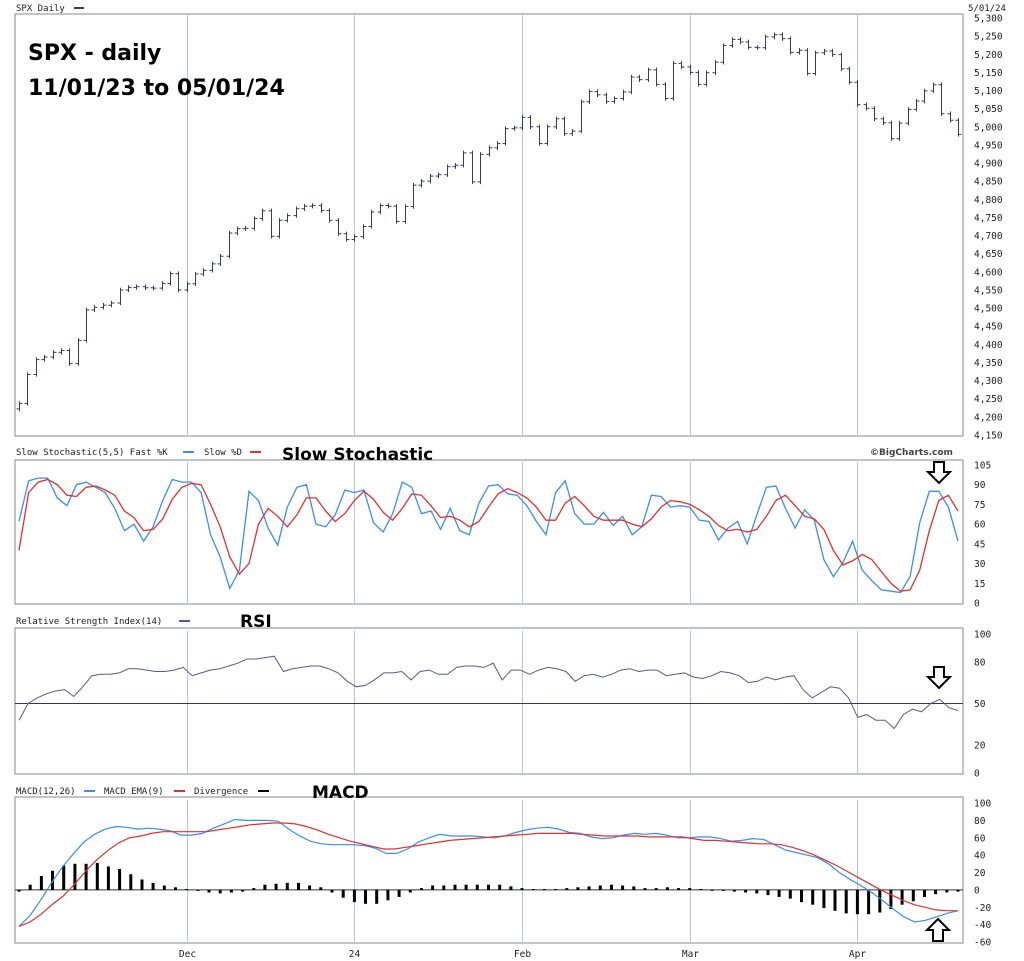 Image resolution: width=1024 pixels, height=961 pixels. Describe the element at coordinates (982, 804) in the screenshot. I see `macd-y-tick-label: 100` at that location.